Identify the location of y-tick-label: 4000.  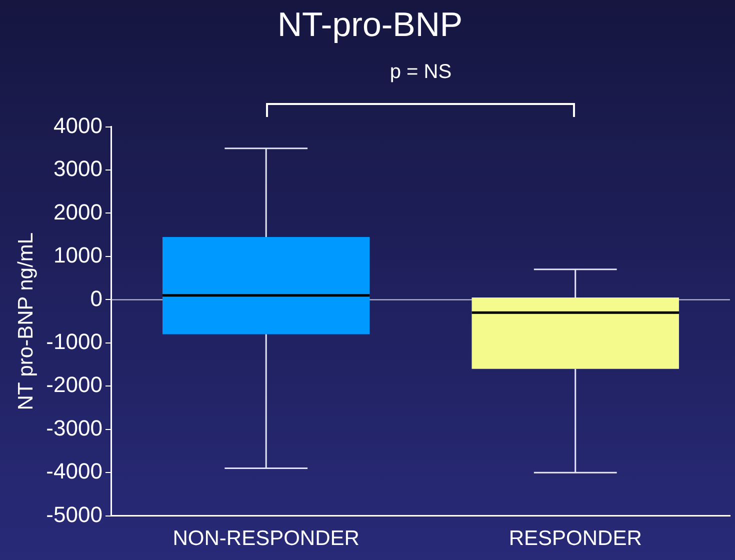
(78, 125).